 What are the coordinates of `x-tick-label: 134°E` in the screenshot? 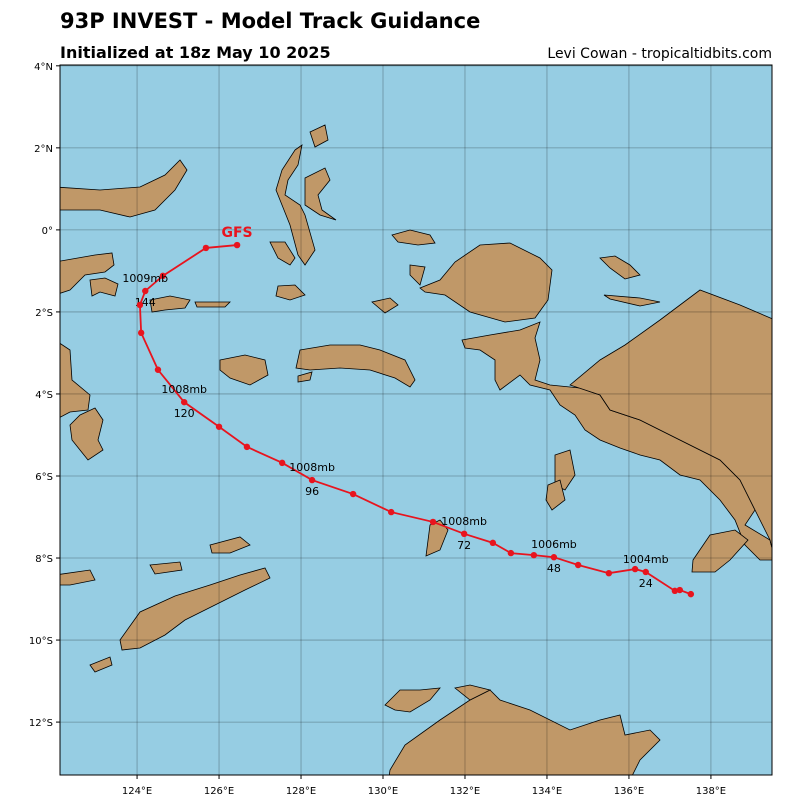 It's located at (547, 791).